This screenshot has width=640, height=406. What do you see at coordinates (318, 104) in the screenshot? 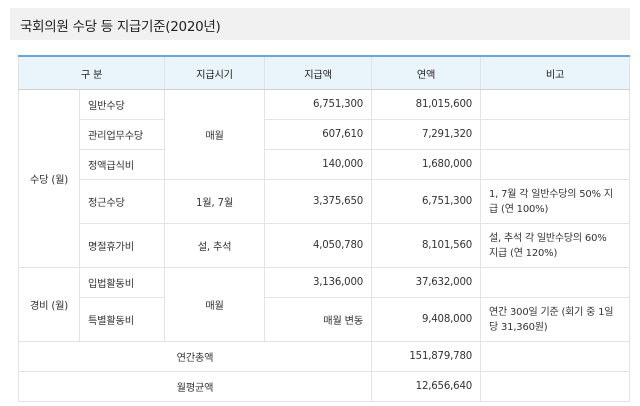
I see `row-amount: 6,751,300` at bounding box center [318, 104].